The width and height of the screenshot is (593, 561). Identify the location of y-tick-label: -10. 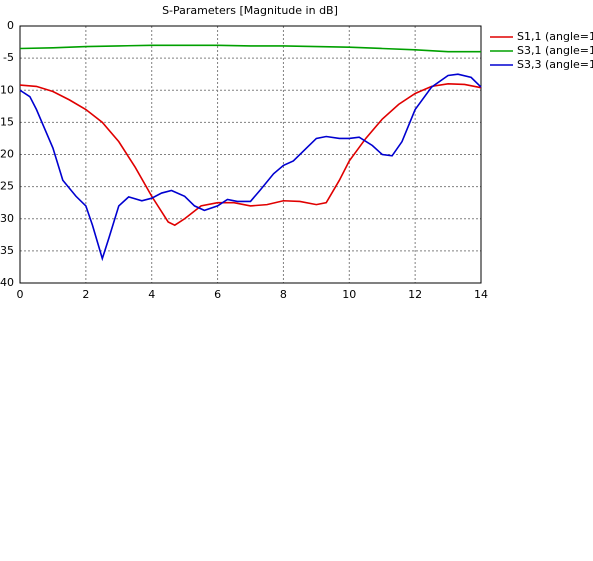
(7, 89).